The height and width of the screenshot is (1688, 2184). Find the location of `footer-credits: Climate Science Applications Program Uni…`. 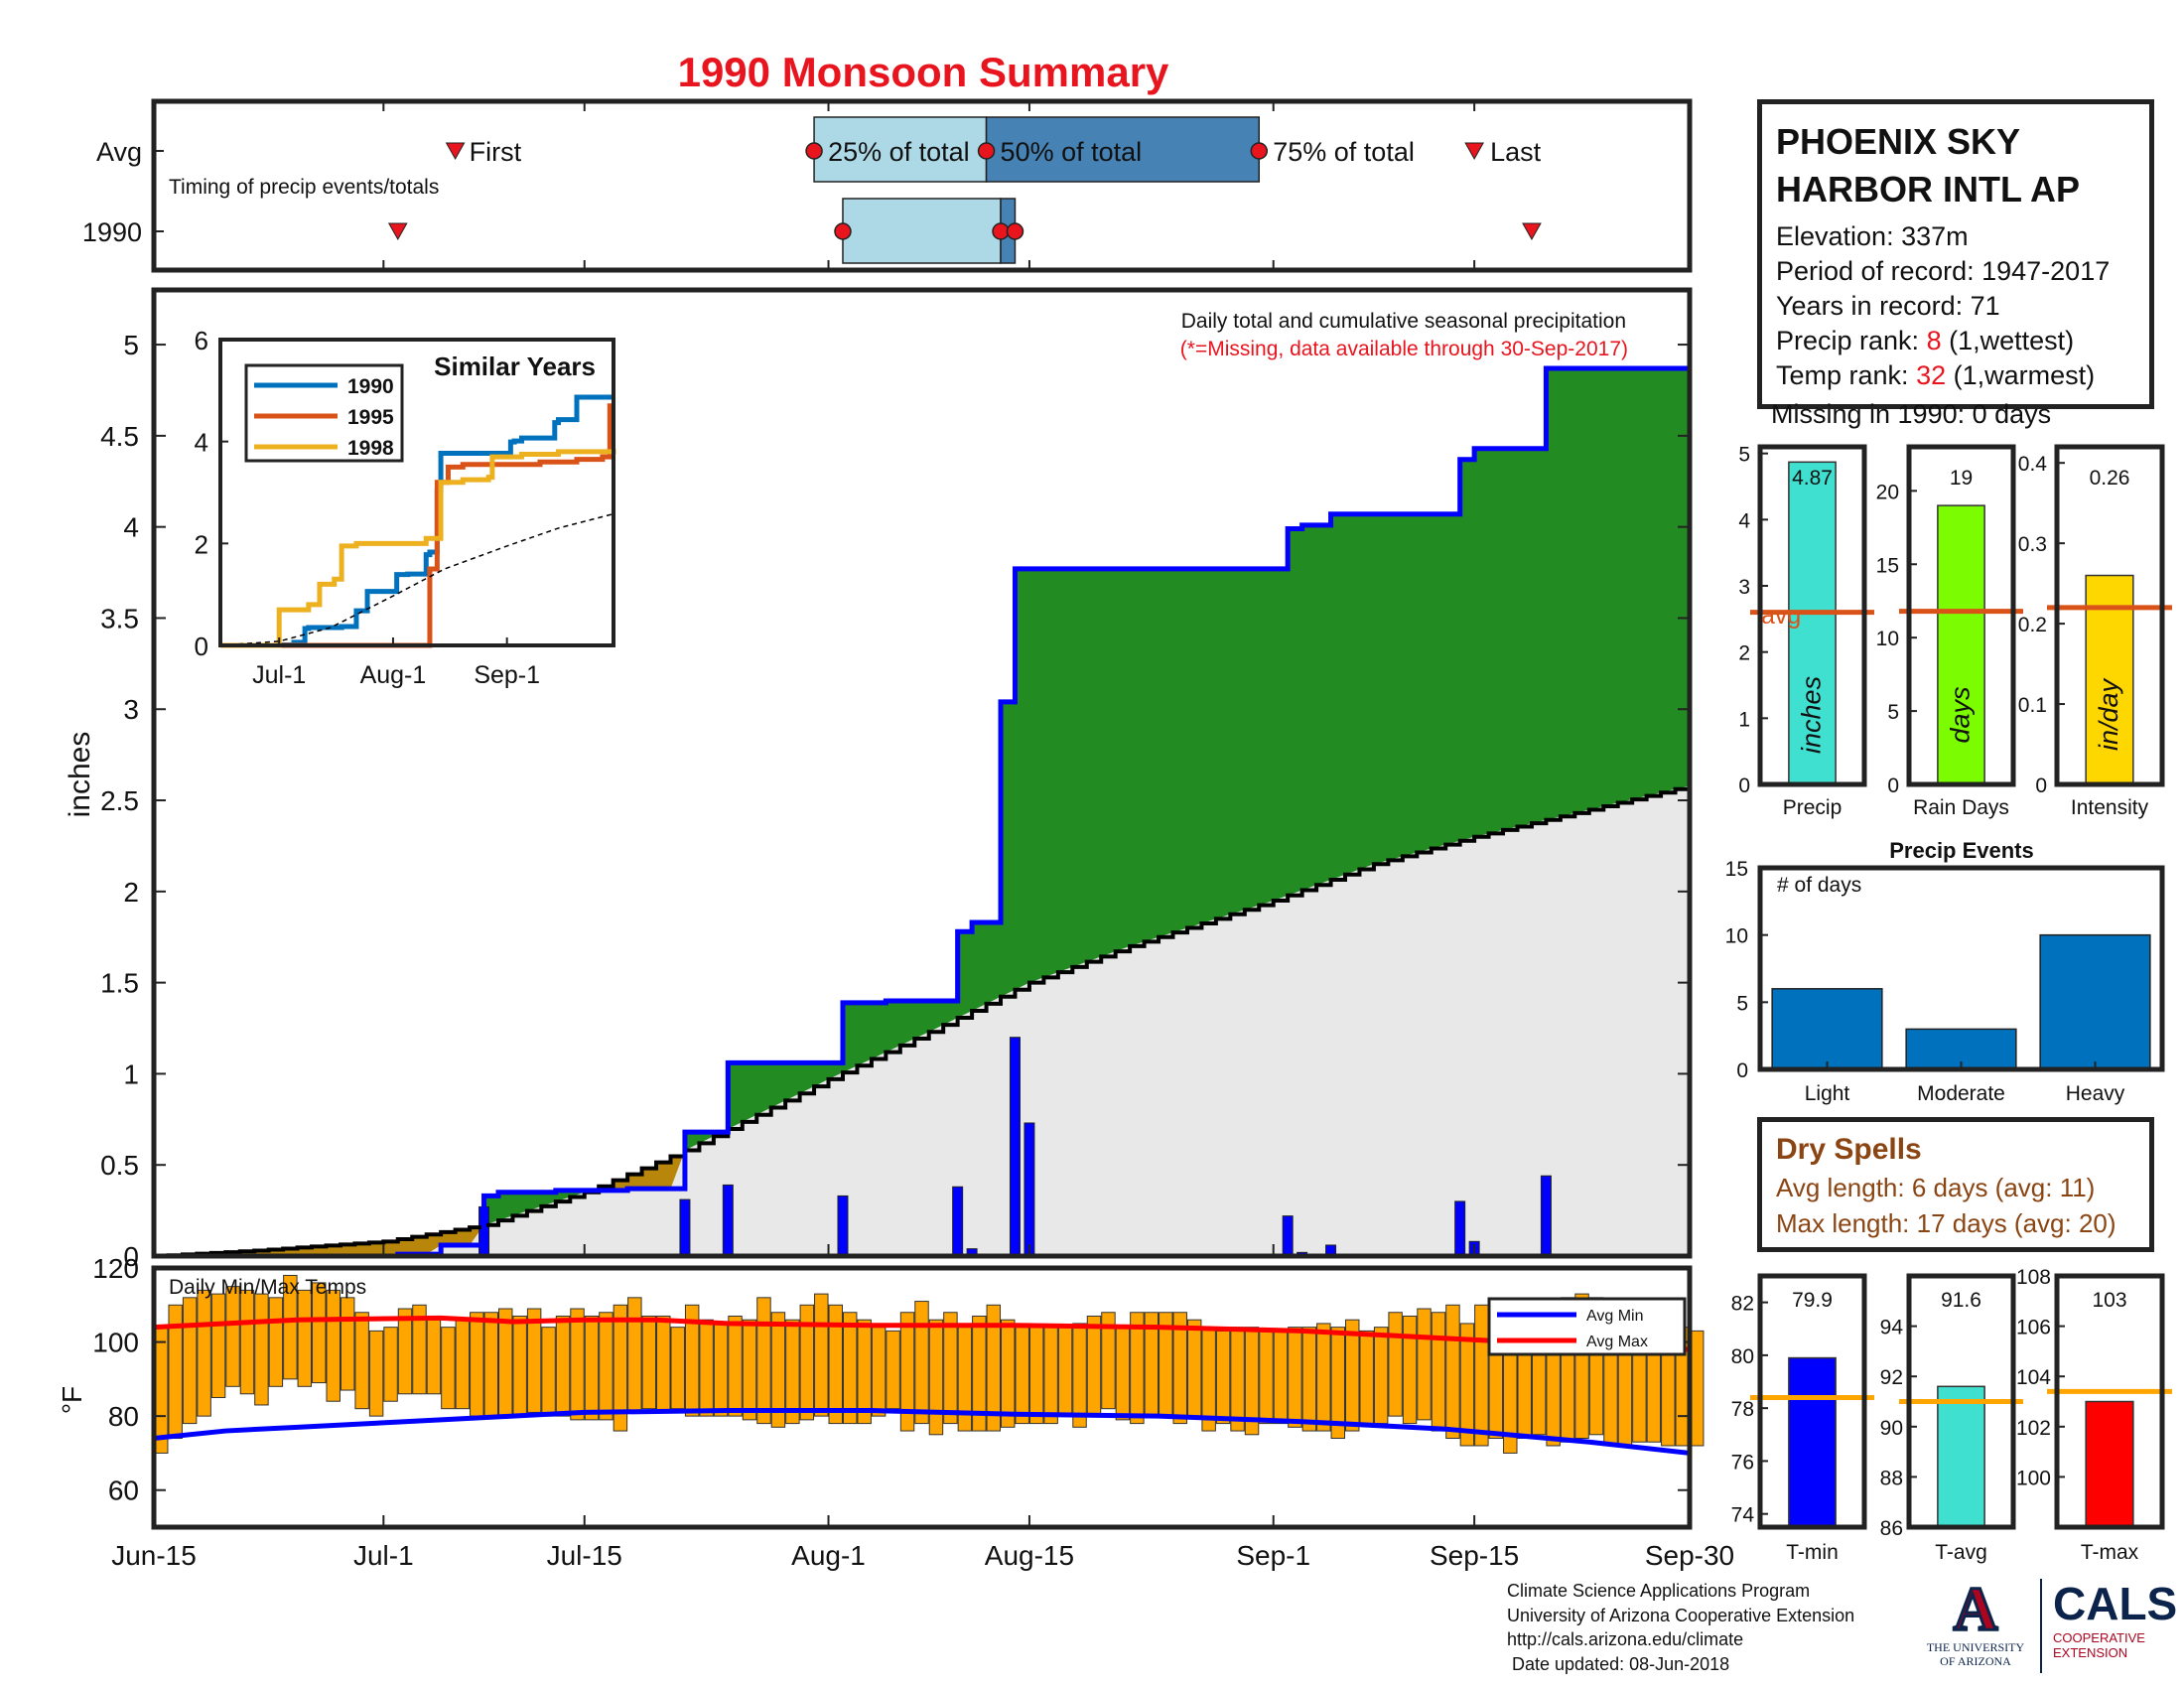

footer-credits: Climate Science Applications Program Uni… is located at coordinates (1680, 1627).